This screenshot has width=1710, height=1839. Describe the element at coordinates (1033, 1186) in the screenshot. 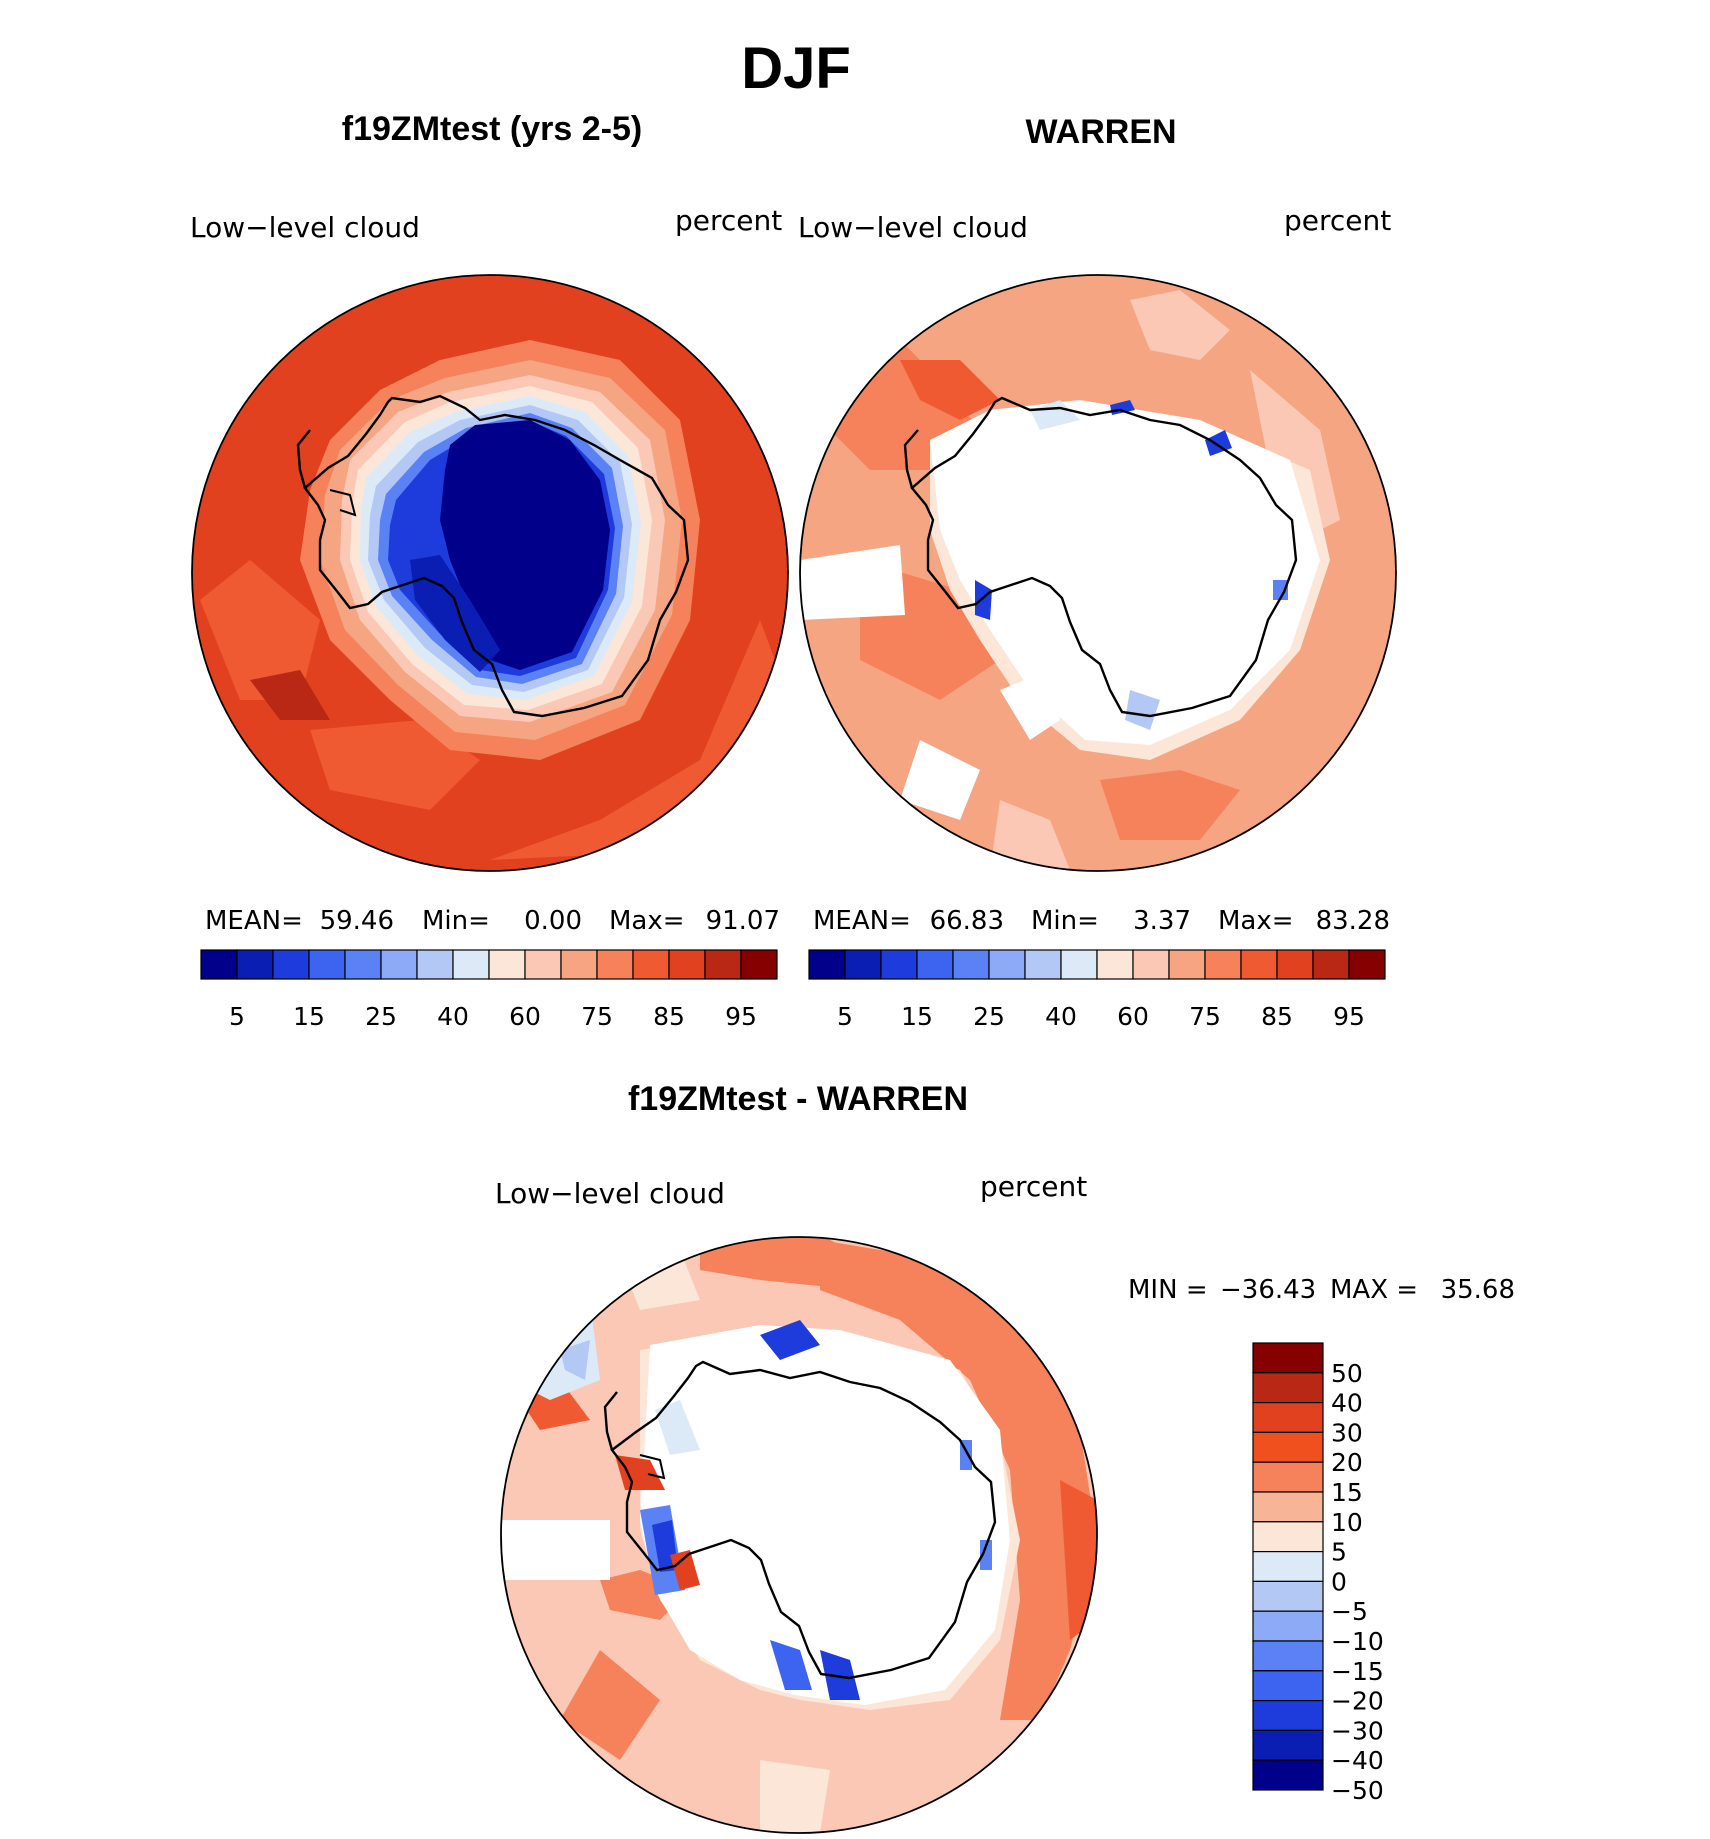

I see `diff-units-label: percent` at that location.